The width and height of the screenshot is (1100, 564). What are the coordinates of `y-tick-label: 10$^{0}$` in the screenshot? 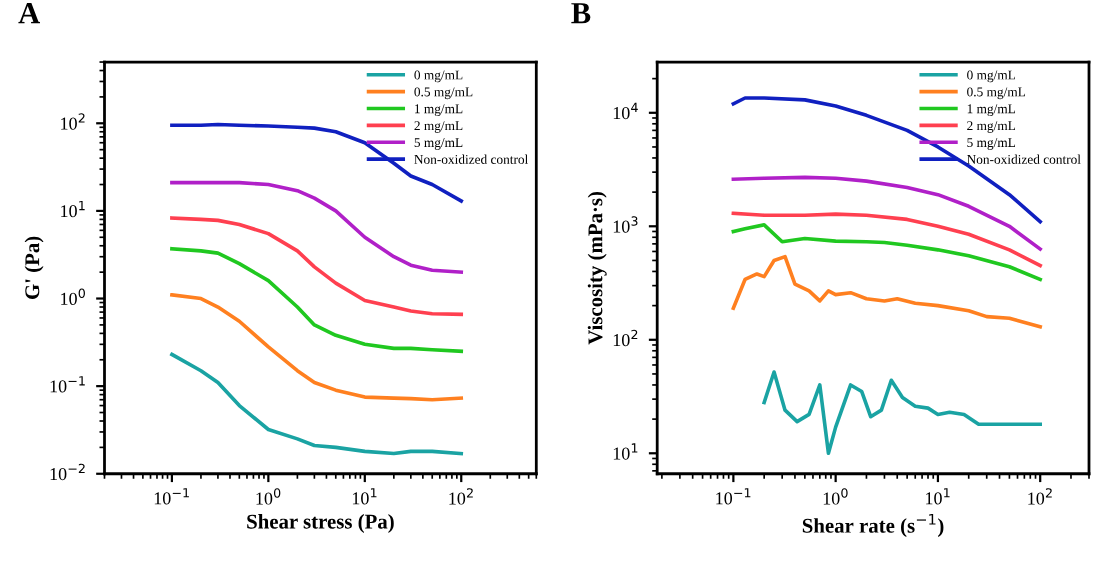 It's located at (73, 296).